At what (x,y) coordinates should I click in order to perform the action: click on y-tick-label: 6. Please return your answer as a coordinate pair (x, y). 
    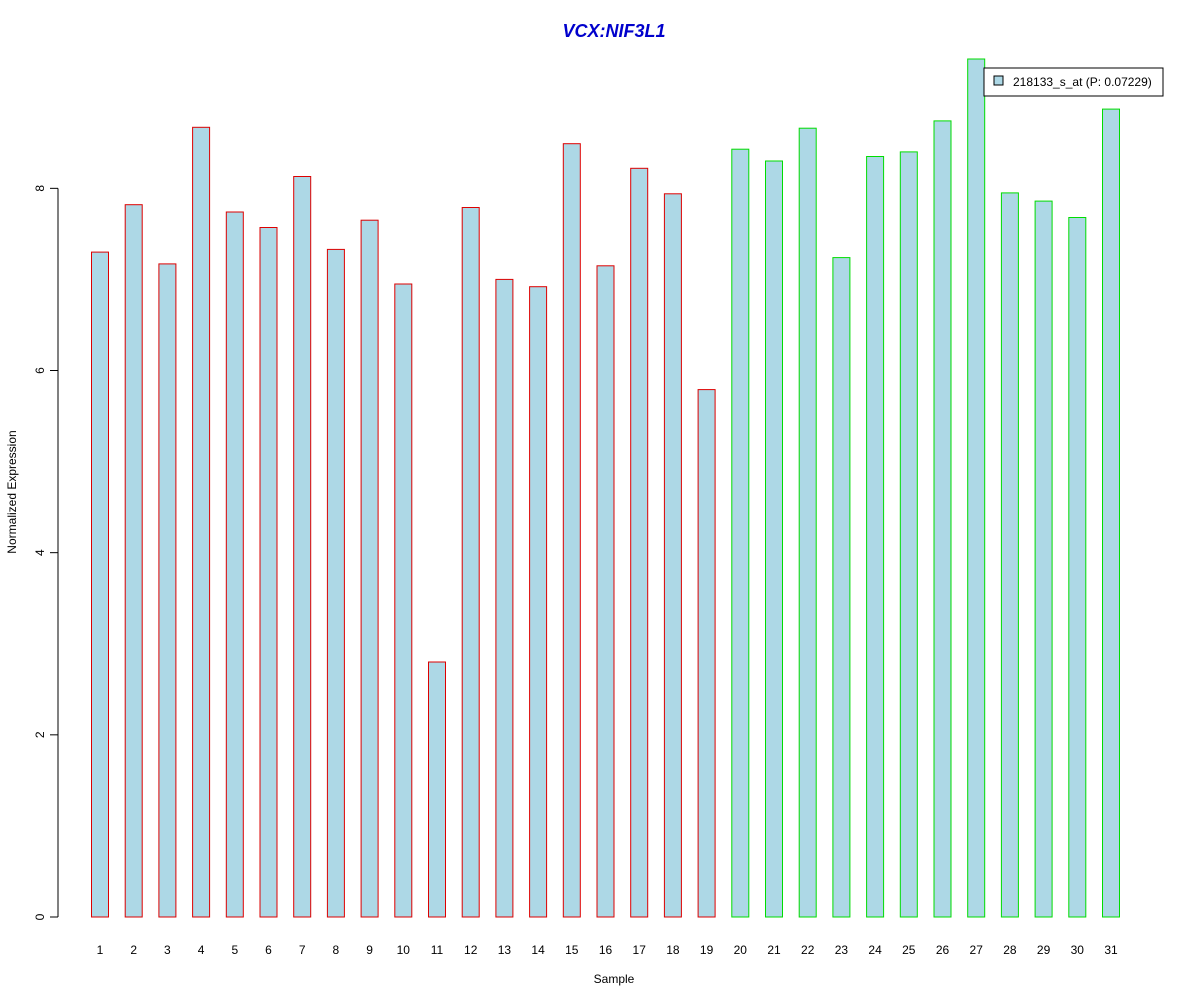
    Looking at the image, I should click on (40, 370).